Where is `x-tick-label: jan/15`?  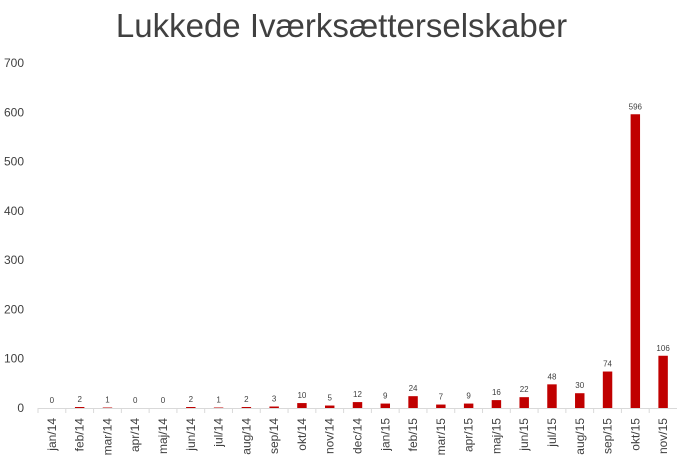
x-tick-label: jan/15 is located at coordinates (385, 435).